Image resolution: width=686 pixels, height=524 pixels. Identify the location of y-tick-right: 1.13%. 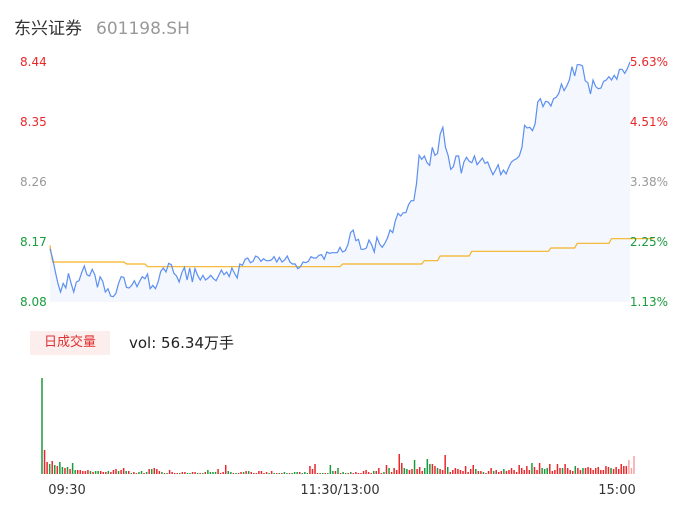
(649, 302).